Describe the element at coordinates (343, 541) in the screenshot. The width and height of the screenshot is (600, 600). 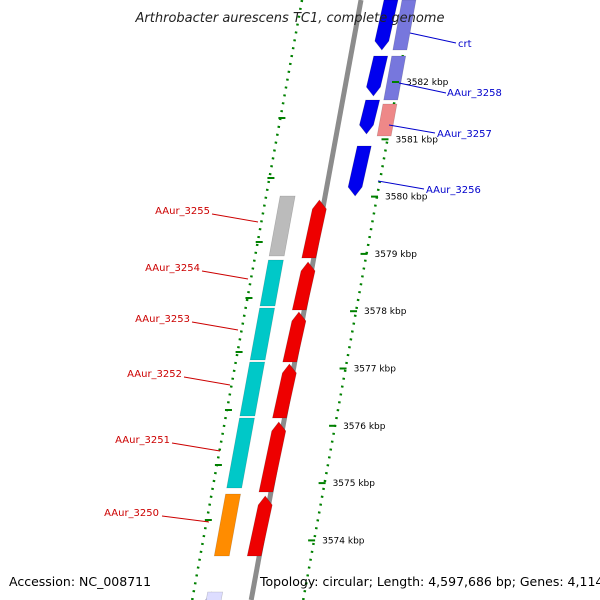
I see `scale-tick-label: 3574 kbp` at that location.